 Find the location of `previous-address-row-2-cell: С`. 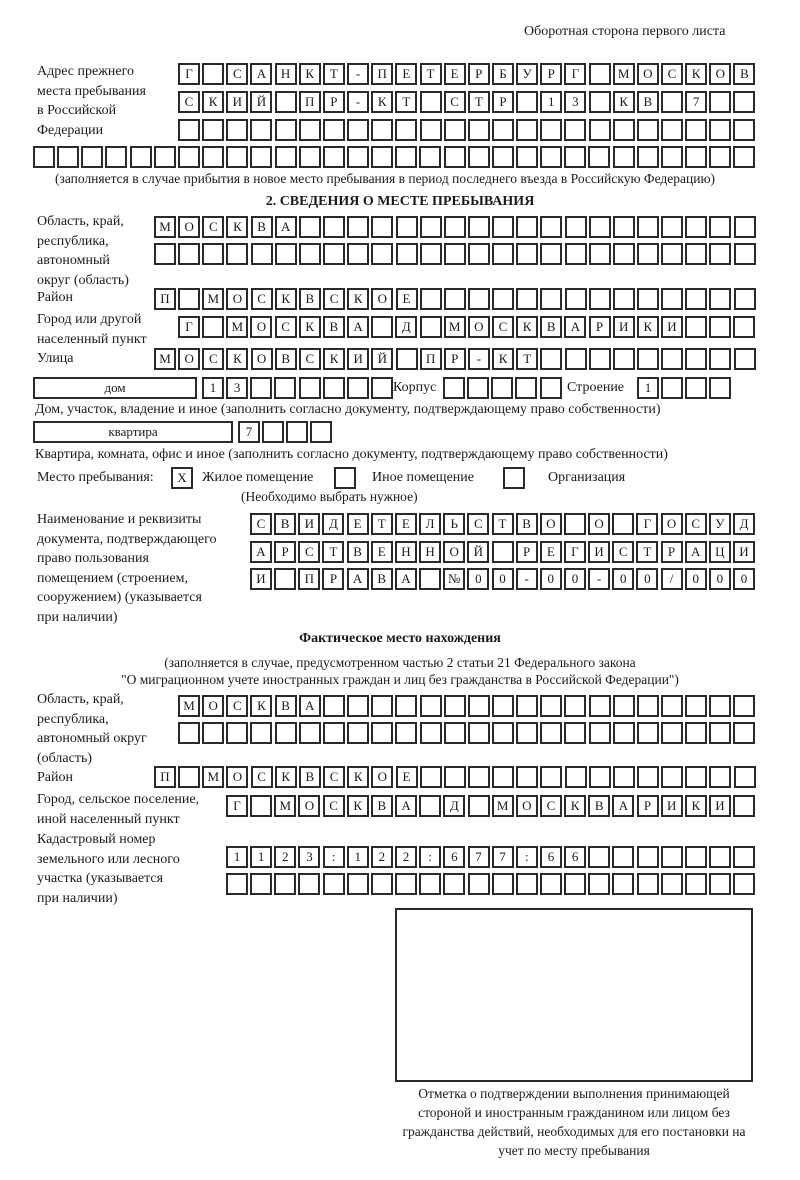

previous-address-row-2-cell: С is located at coordinates (454, 102).